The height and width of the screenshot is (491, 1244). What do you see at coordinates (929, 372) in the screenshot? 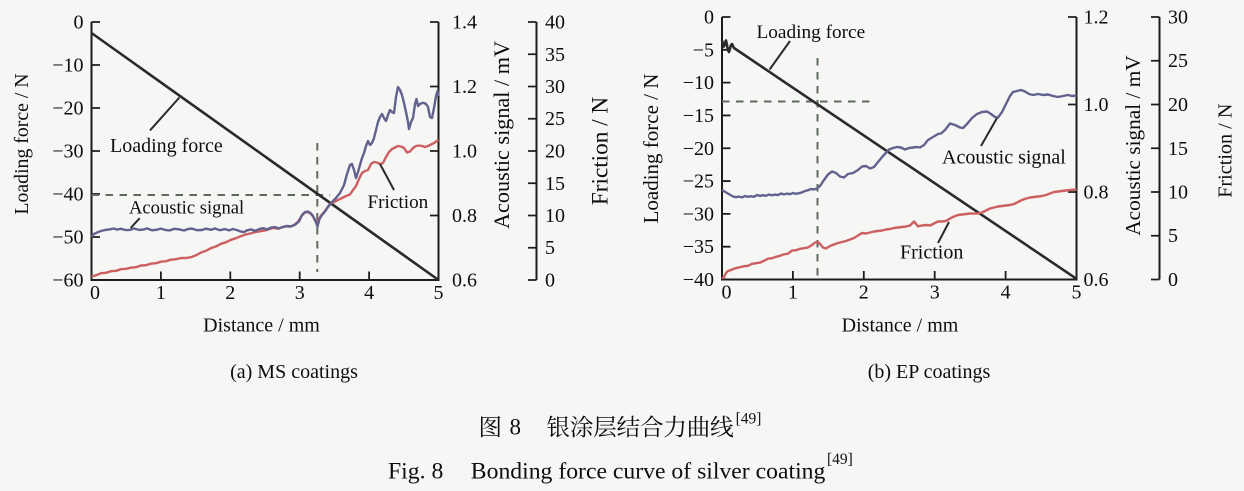
I see `svg-text: (b) EP coatings` at bounding box center [929, 372].